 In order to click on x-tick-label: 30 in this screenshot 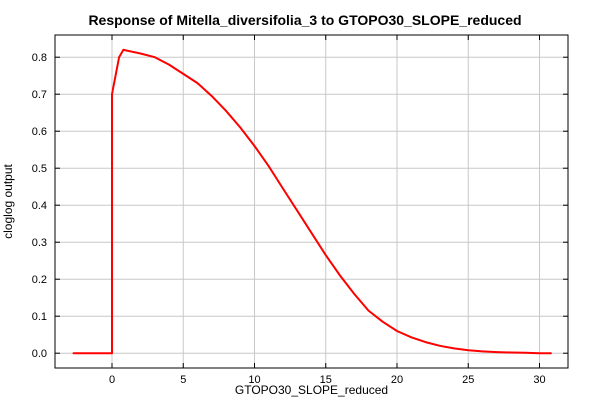, I will do `click(539, 380)`.